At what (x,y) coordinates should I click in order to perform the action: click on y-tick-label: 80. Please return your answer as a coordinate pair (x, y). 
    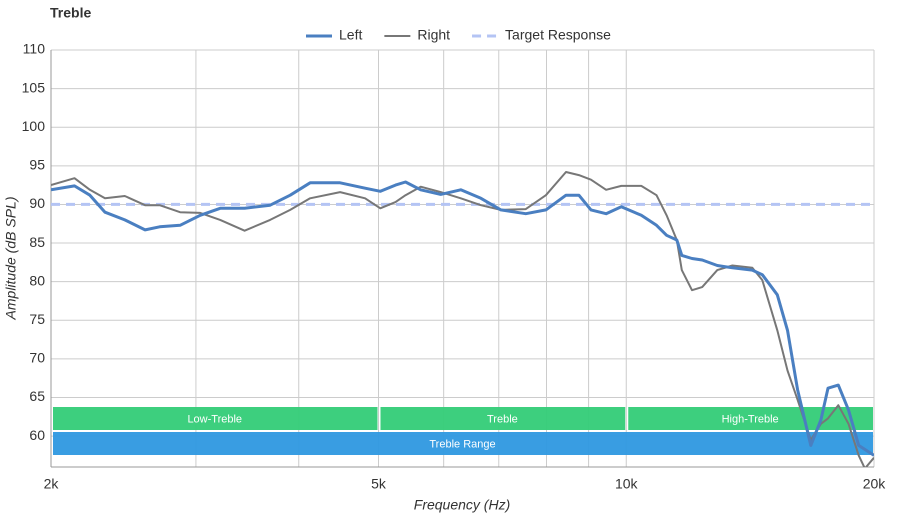
    Looking at the image, I should click on (37, 280).